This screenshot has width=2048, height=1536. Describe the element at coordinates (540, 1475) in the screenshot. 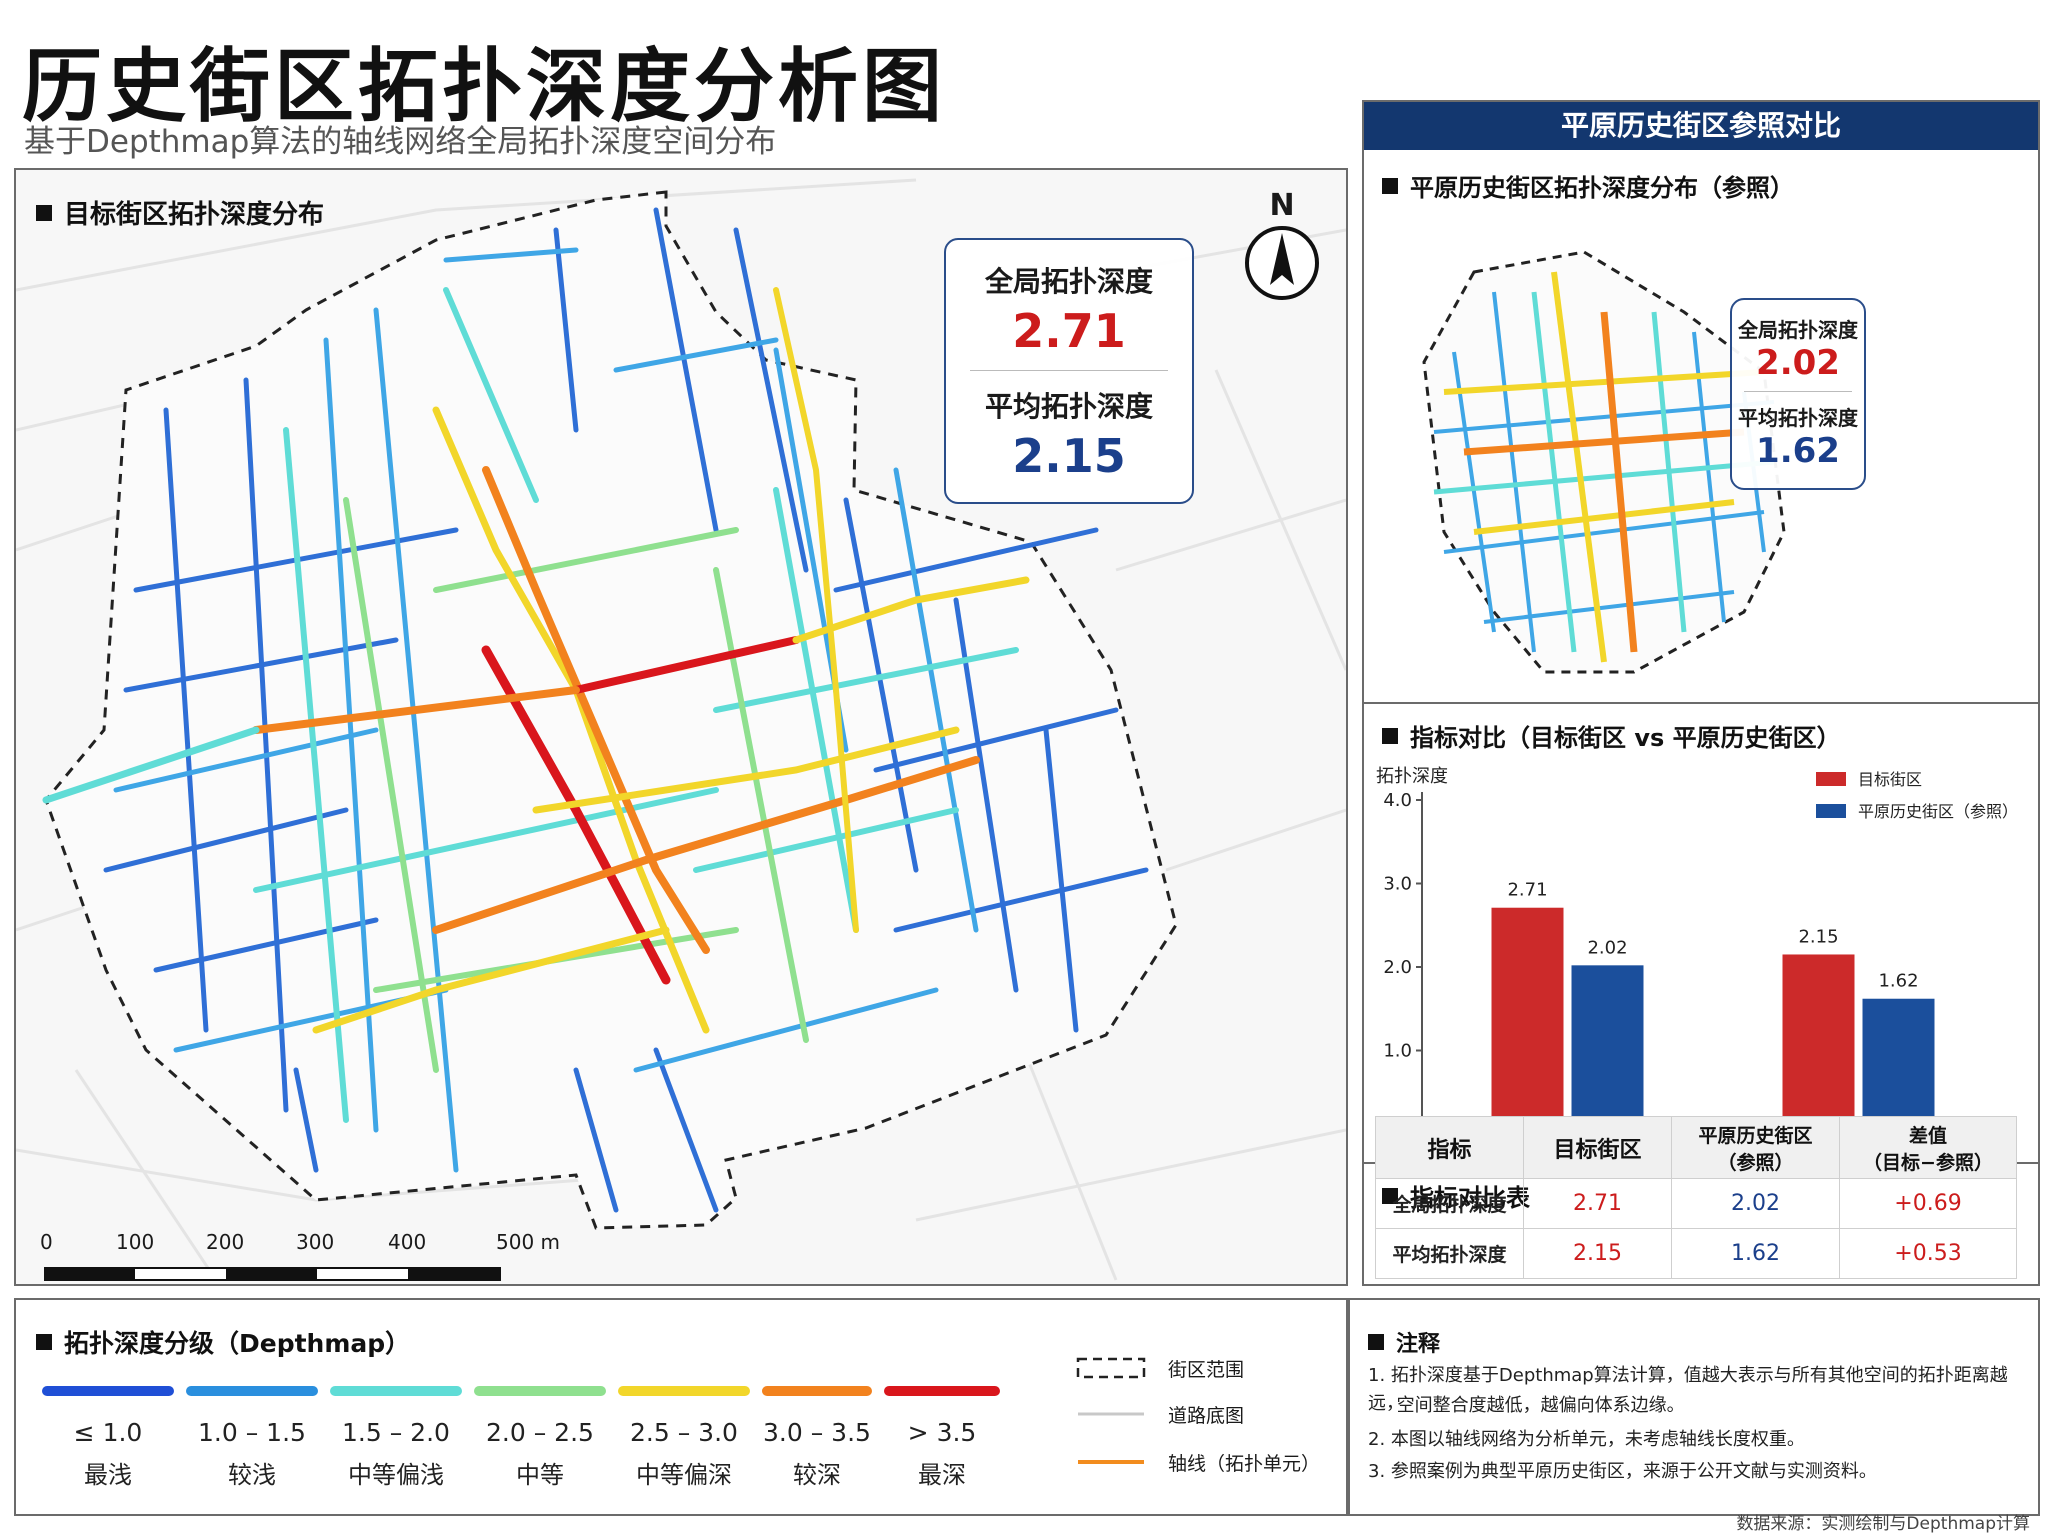

I see `grade-name: 中等` at that location.